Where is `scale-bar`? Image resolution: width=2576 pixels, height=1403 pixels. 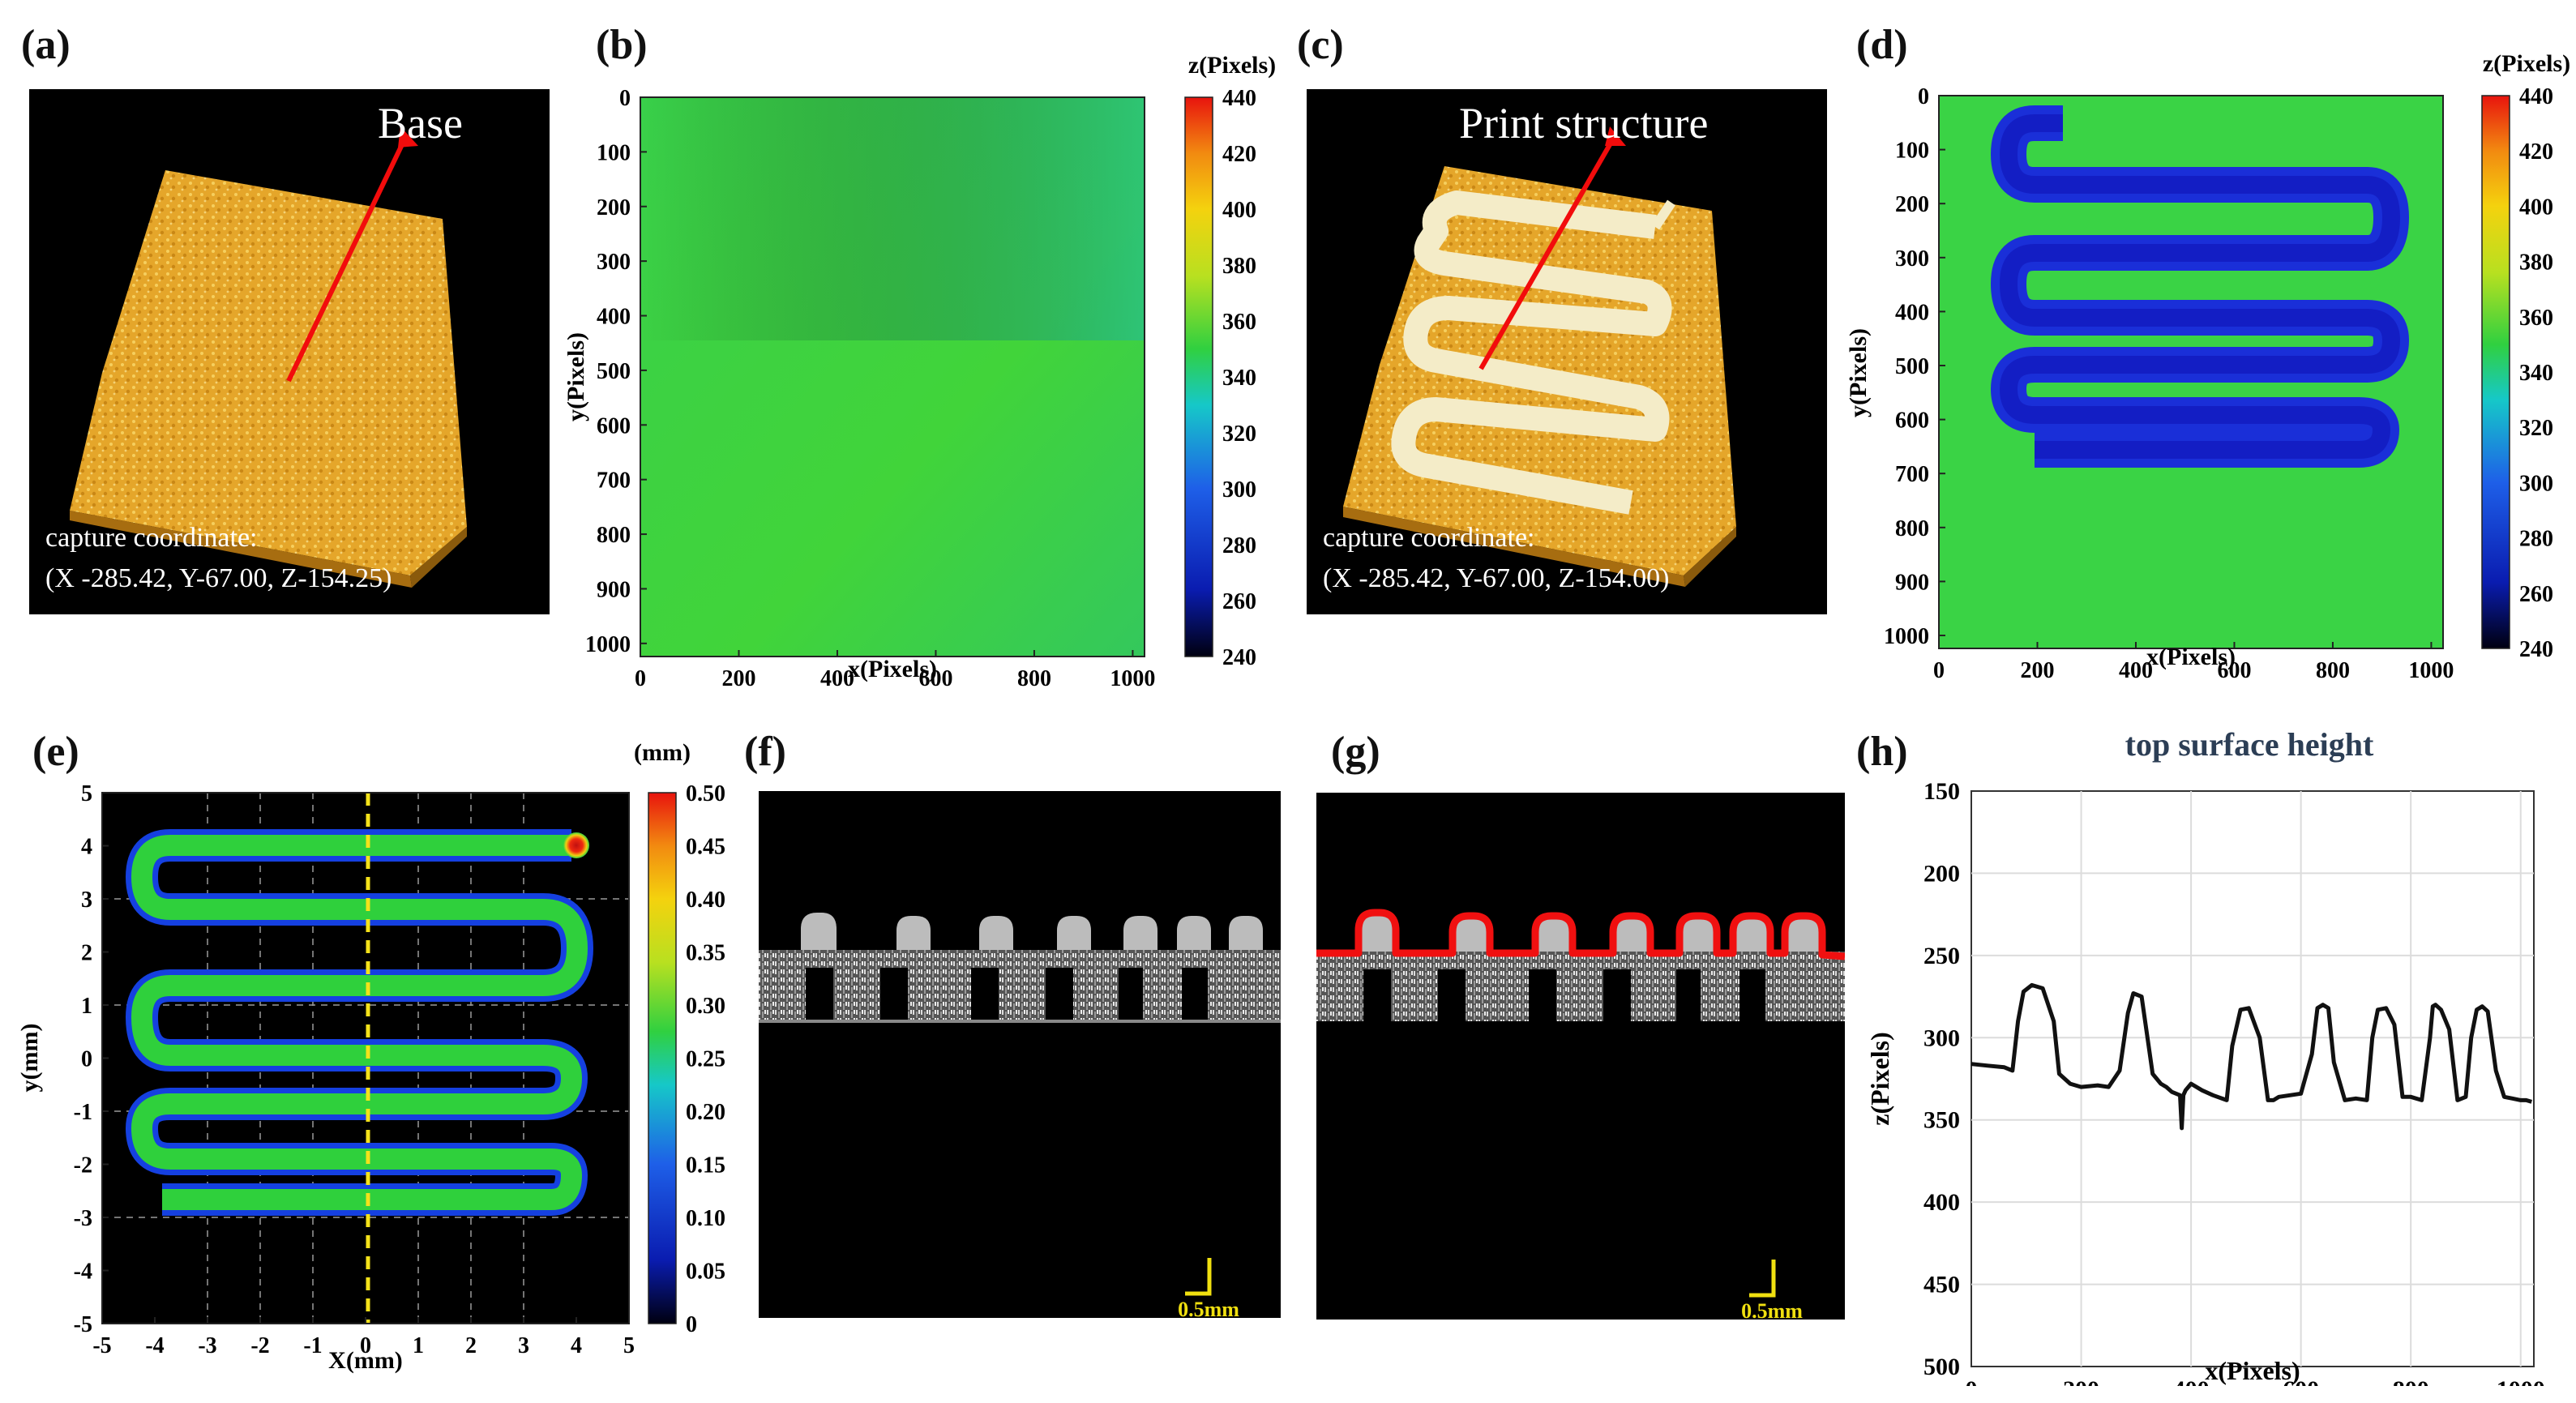 scale-bar is located at coordinates (1763, 1279).